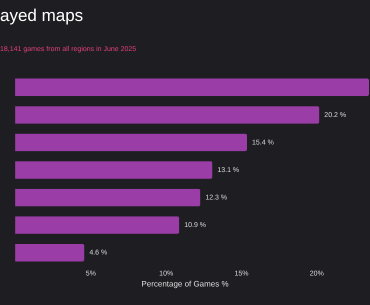  Describe the element at coordinates (185, 284) in the screenshot. I see `x-axis-title: Percentage of Games %` at that location.